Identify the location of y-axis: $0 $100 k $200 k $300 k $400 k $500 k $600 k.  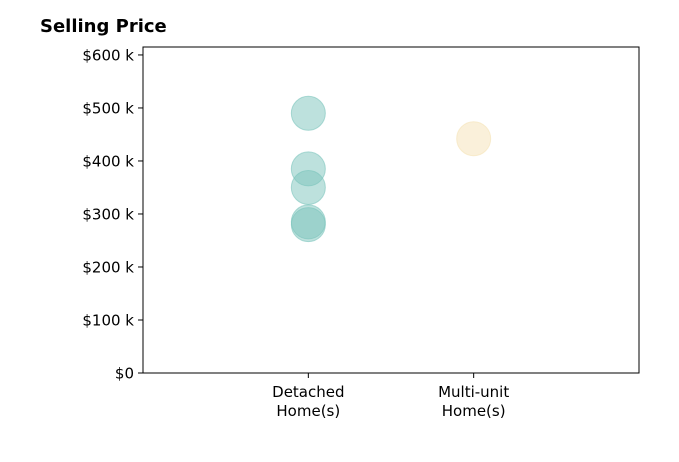
(112, 214).